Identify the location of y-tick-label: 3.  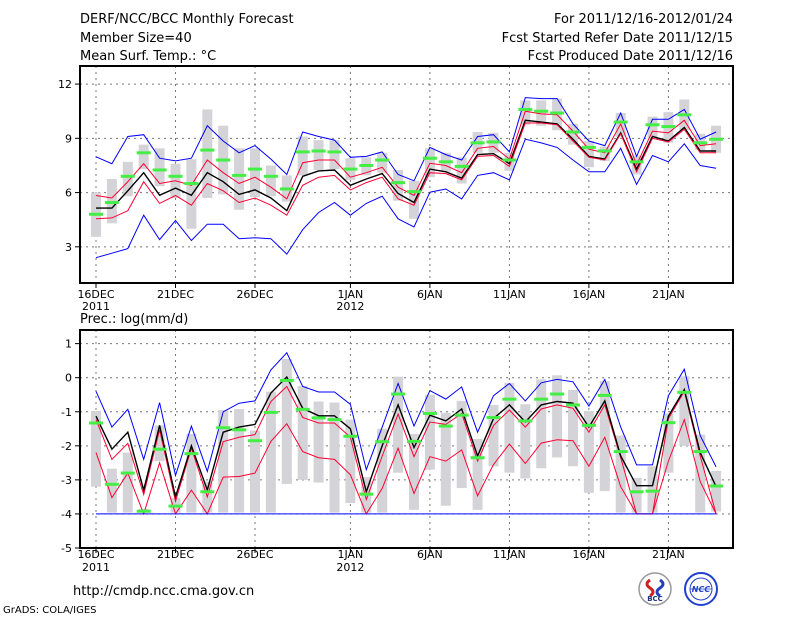
(68, 247).